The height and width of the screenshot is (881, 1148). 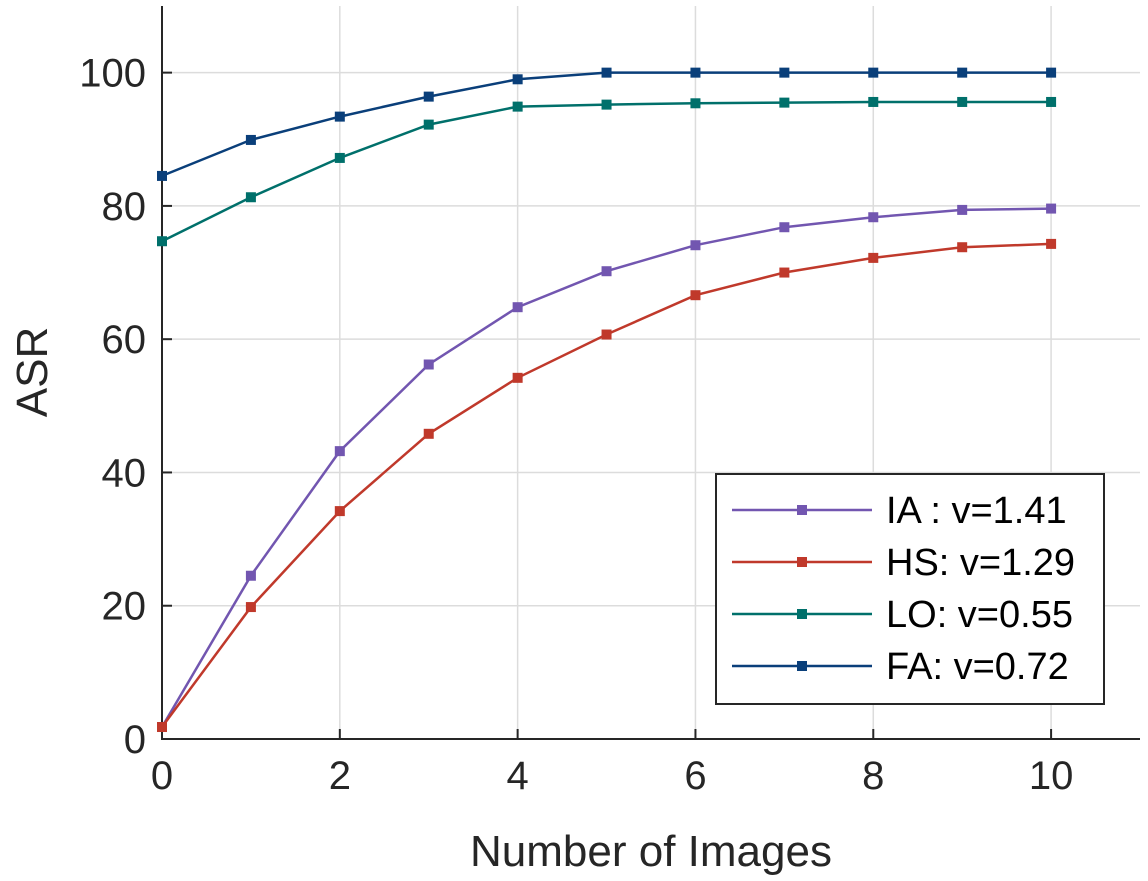 What do you see at coordinates (32, 372) in the screenshot?
I see `y-axis-label: ASR` at bounding box center [32, 372].